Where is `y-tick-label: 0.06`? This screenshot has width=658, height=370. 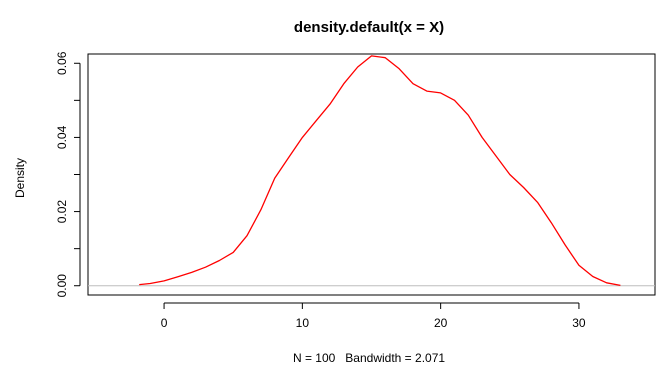
y-tick-label: 0.06 is located at coordinates (62, 63).